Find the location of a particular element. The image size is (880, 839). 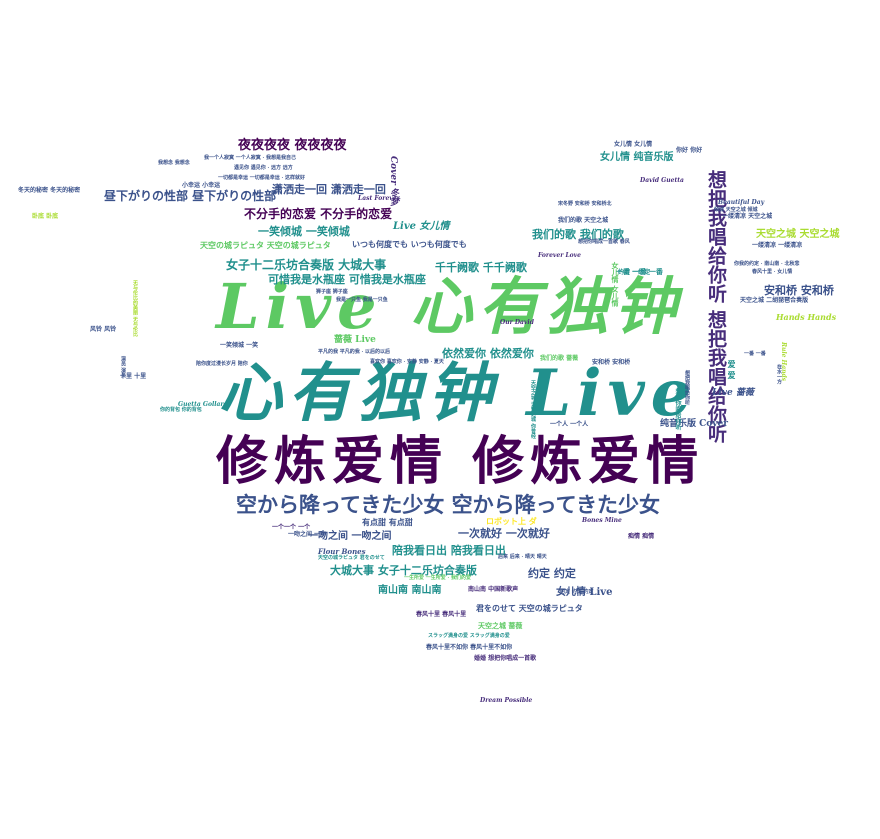

word-yiwen-small: 一吻之间 一吻 is located at coordinates (307, 534).